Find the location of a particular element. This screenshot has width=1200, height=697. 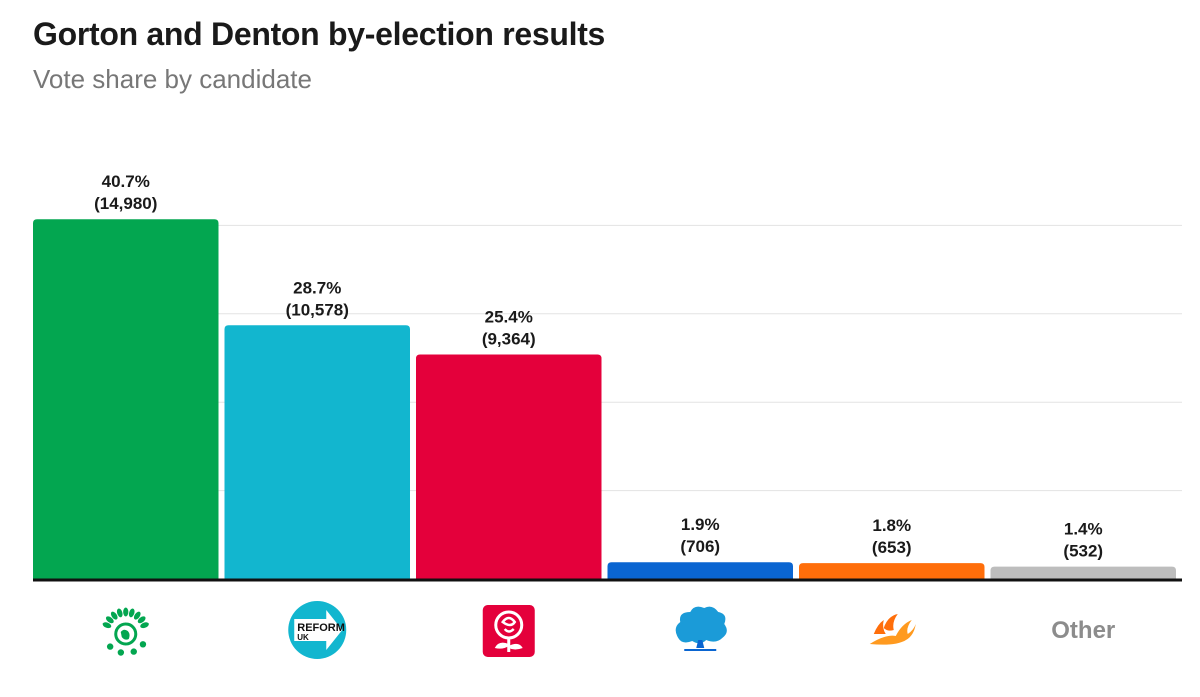

conservative-tree-logo-icon is located at coordinates (701, 628).